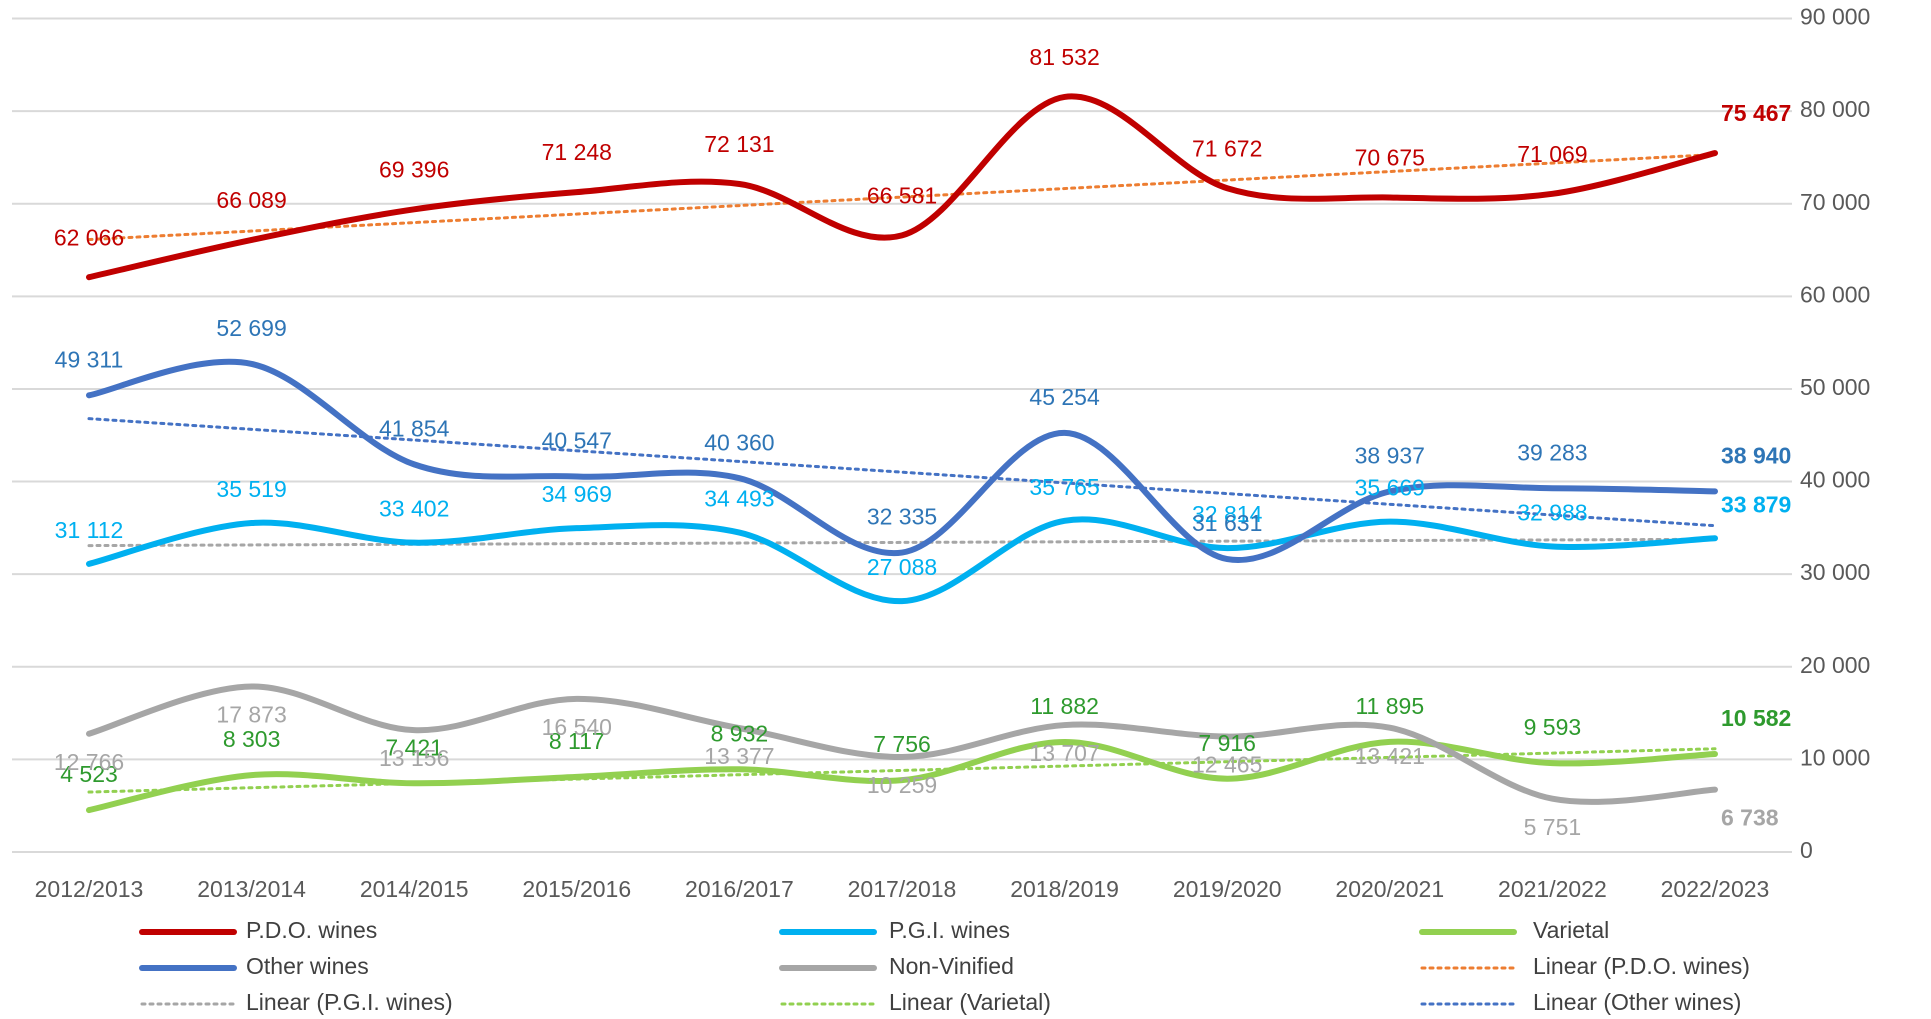  Describe the element at coordinates (1552, 452) in the screenshot. I see `value-label: 39 283` at that location.